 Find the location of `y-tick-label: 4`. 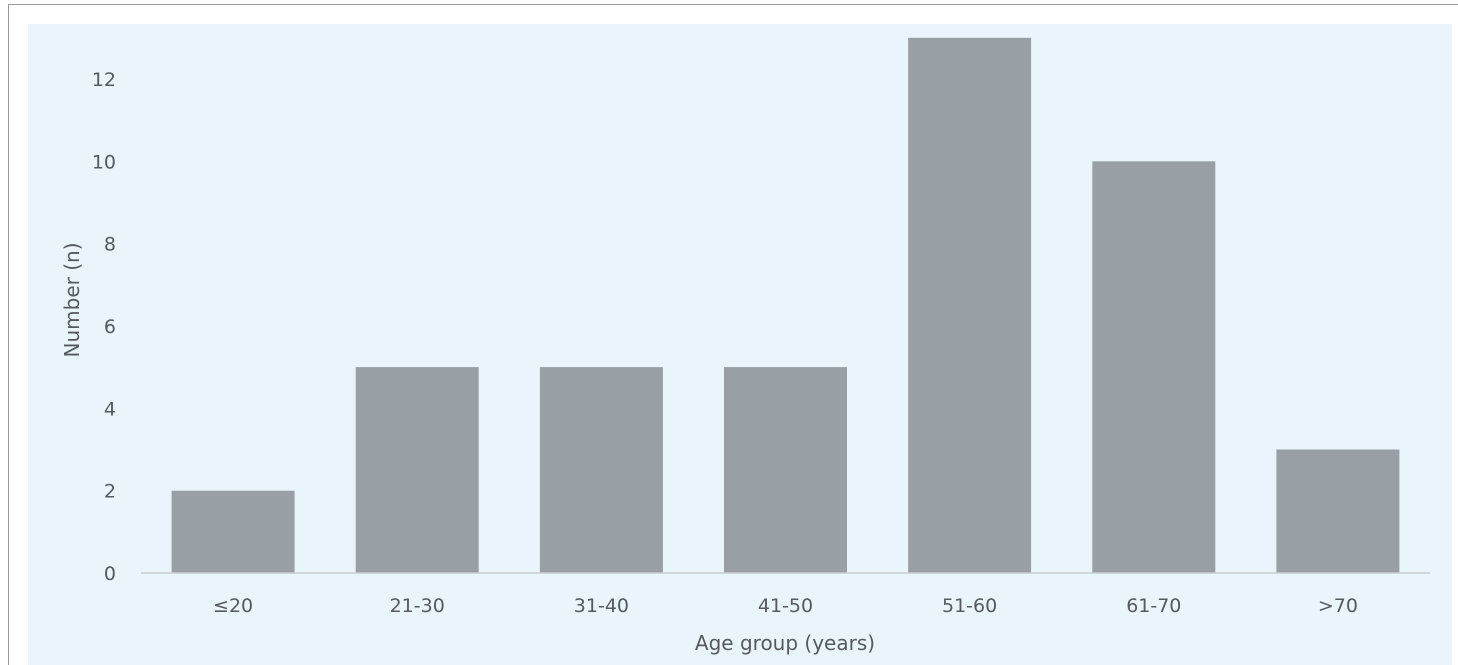

y-tick-label: 4 is located at coordinates (110, 409).